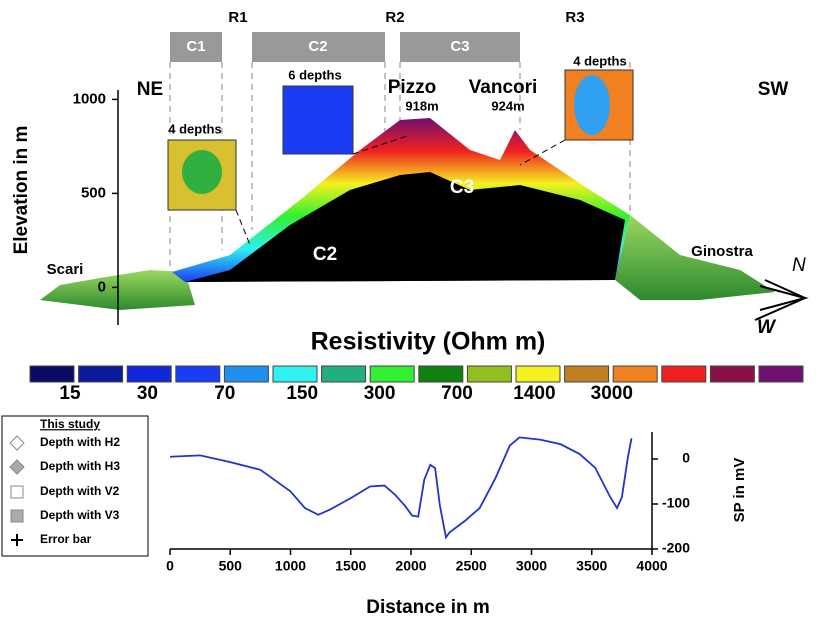 The height and width of the screenshot is (621, 826). I want to click on structure-label: C3, so click(462, 187).